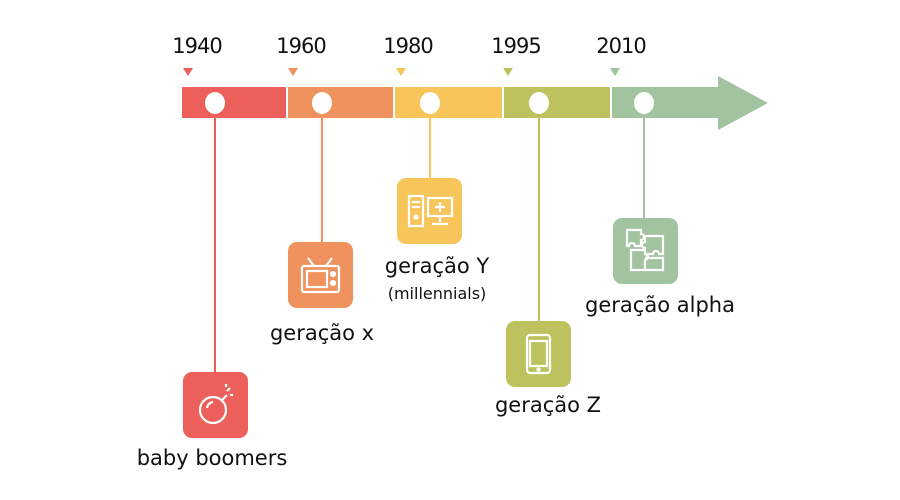 The width and height of the screenshot is (900, 500). I want to click on label-geracao-alpha: geração alpha, so click(660, 305).